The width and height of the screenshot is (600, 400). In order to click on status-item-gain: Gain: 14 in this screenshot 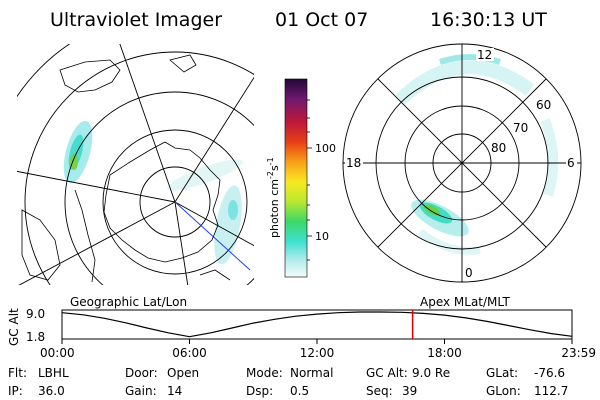, I will do `click(153, 391)`.